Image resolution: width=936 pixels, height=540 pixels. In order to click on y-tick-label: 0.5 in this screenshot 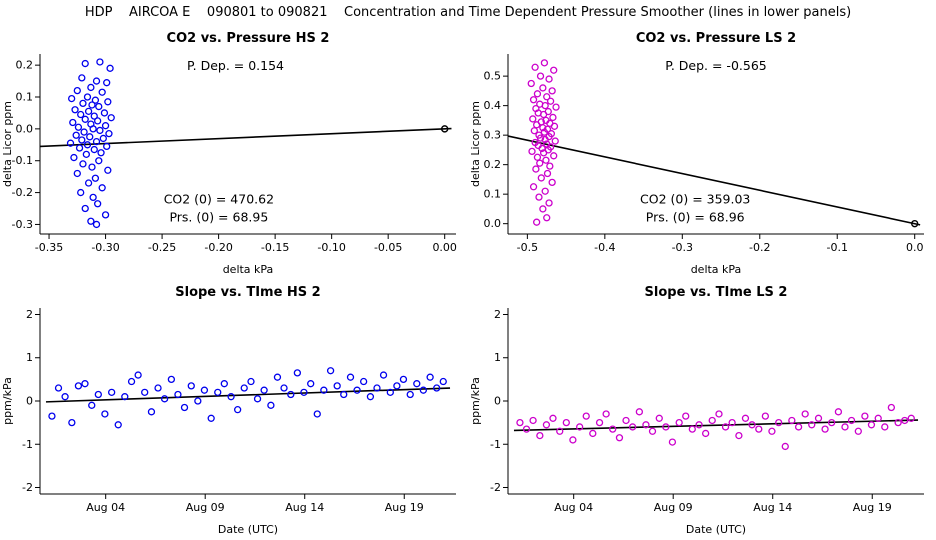, I will do `click(493, 76)`.